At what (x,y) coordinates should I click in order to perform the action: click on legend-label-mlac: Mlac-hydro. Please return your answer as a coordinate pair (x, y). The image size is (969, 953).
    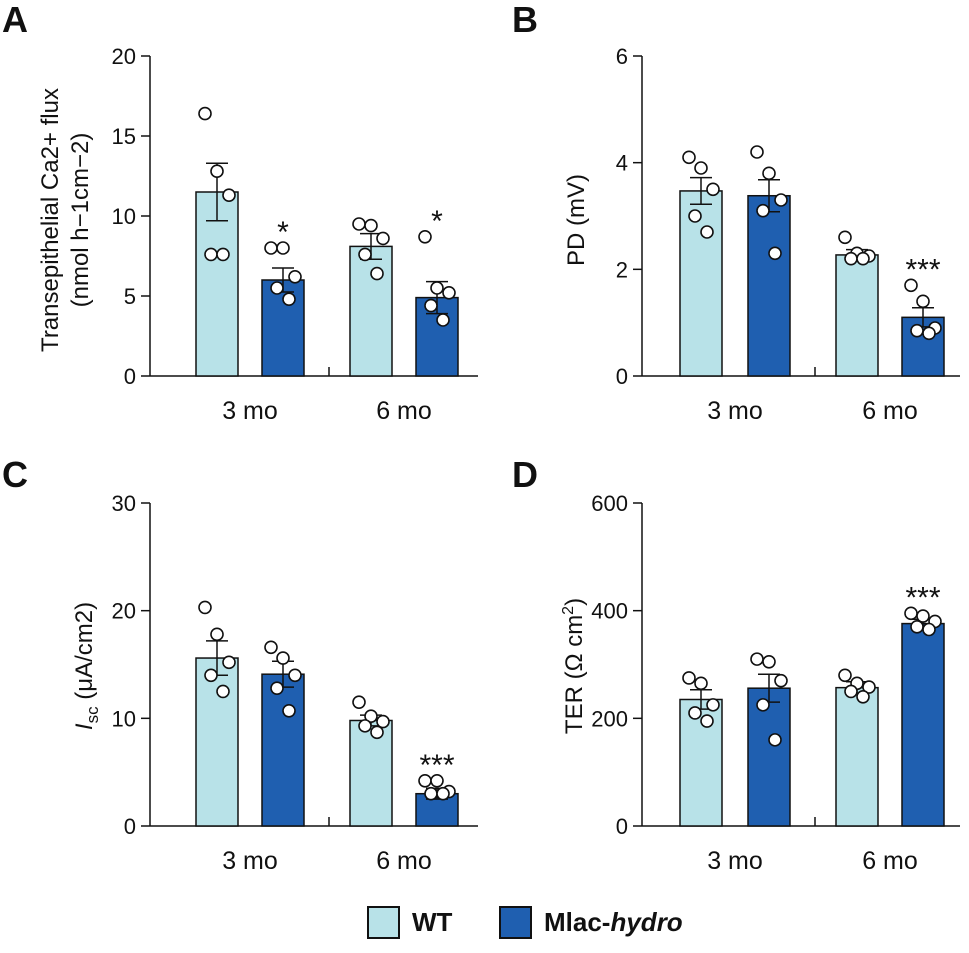
    Looking at the image, I should click on (613, 922).